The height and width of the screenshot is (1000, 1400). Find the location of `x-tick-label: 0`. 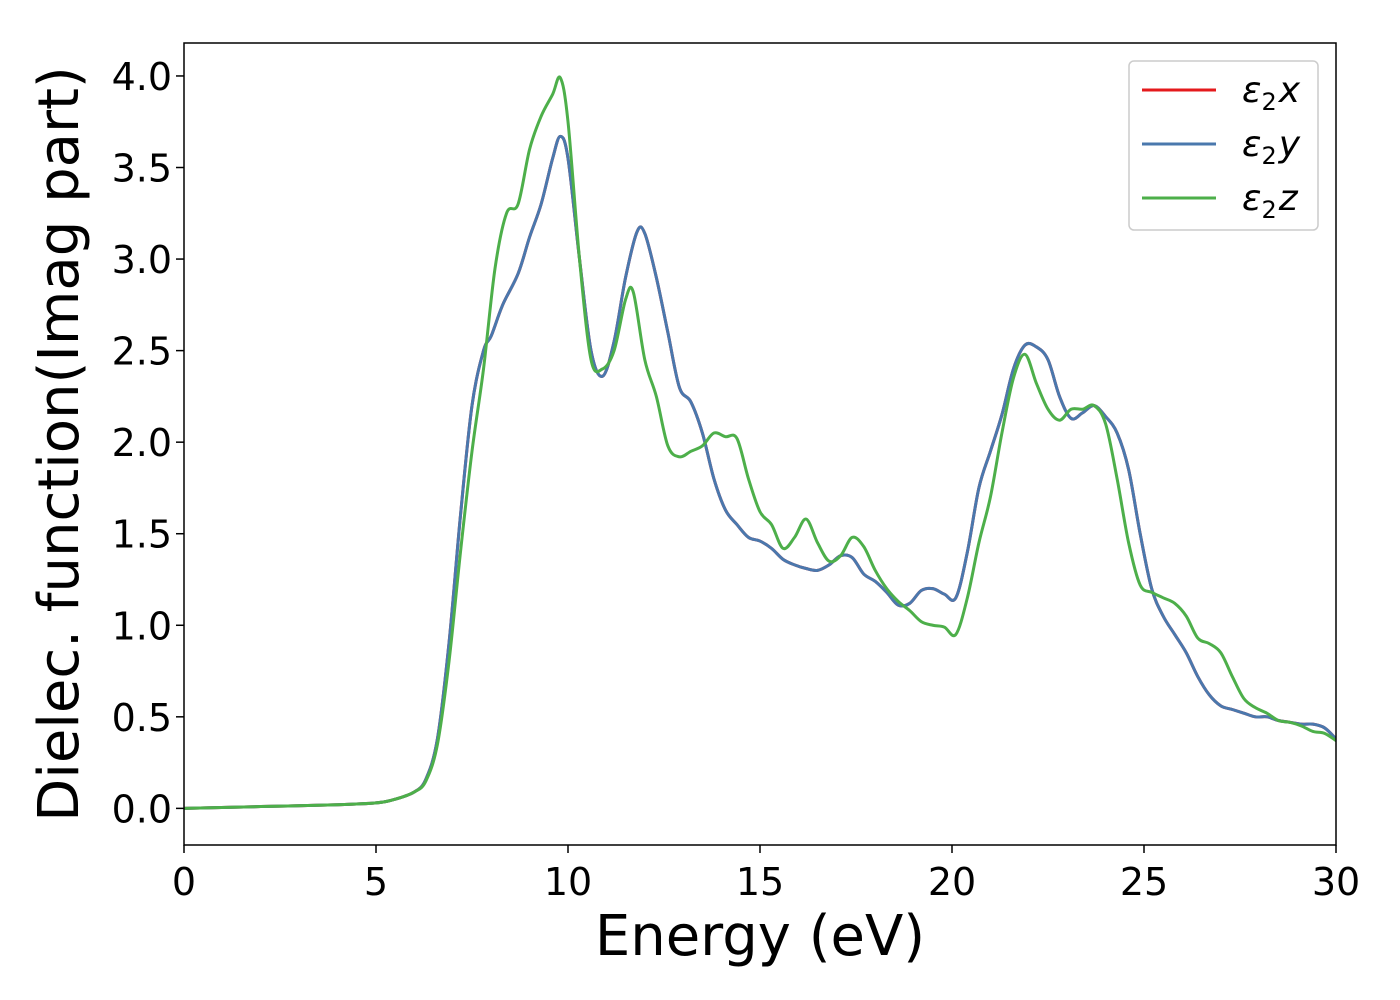

x-tick-label: 0 is located at coordinates (184, 882).